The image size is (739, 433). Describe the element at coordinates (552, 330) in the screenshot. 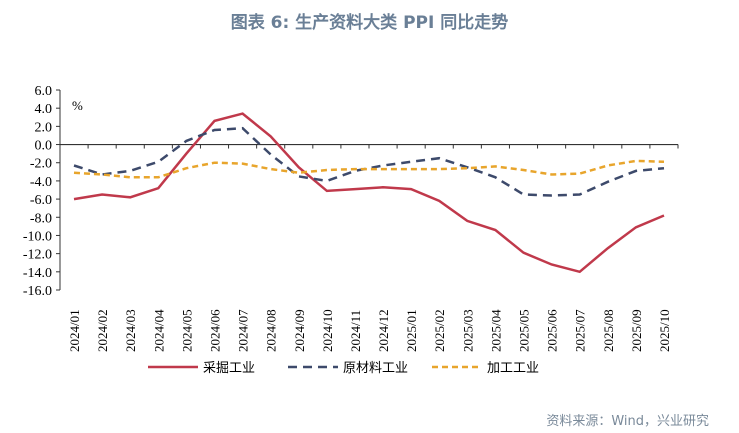

I see `x-tick-label: 2025/06` at that location.